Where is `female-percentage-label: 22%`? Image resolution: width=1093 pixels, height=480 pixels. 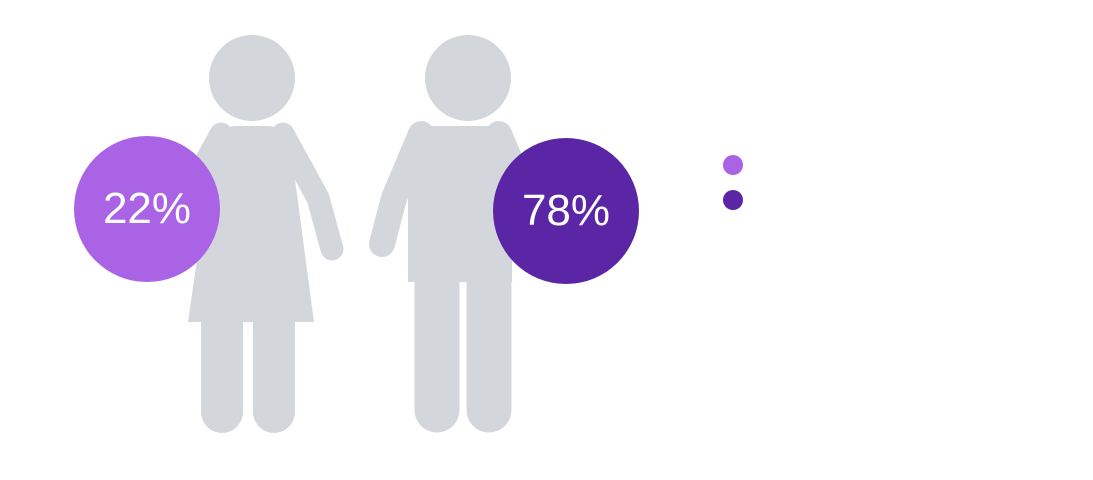 female-percentage-label: 22% is located at coordinates (147, 208).